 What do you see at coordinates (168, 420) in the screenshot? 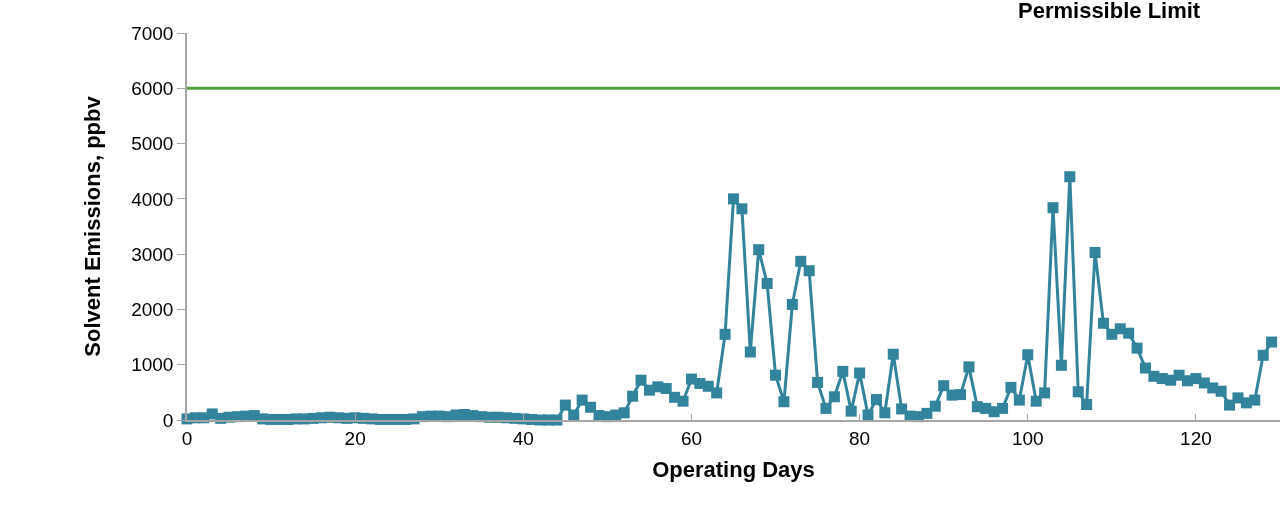
I see `y-tick-label: 0` at bounding box center [168, 420].